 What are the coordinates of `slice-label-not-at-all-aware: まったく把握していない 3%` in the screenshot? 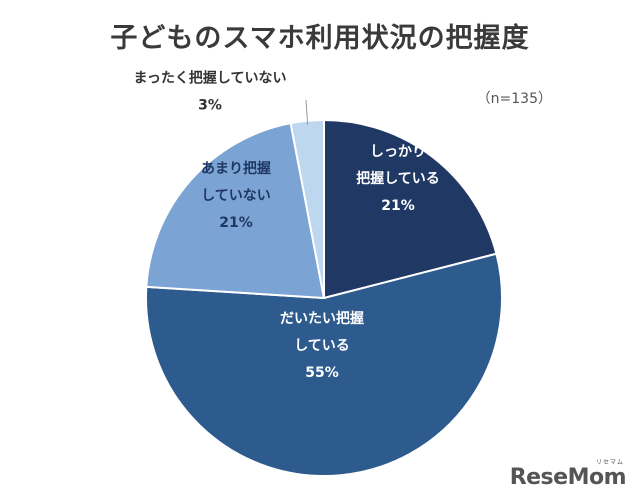 It's located at (209, 92).